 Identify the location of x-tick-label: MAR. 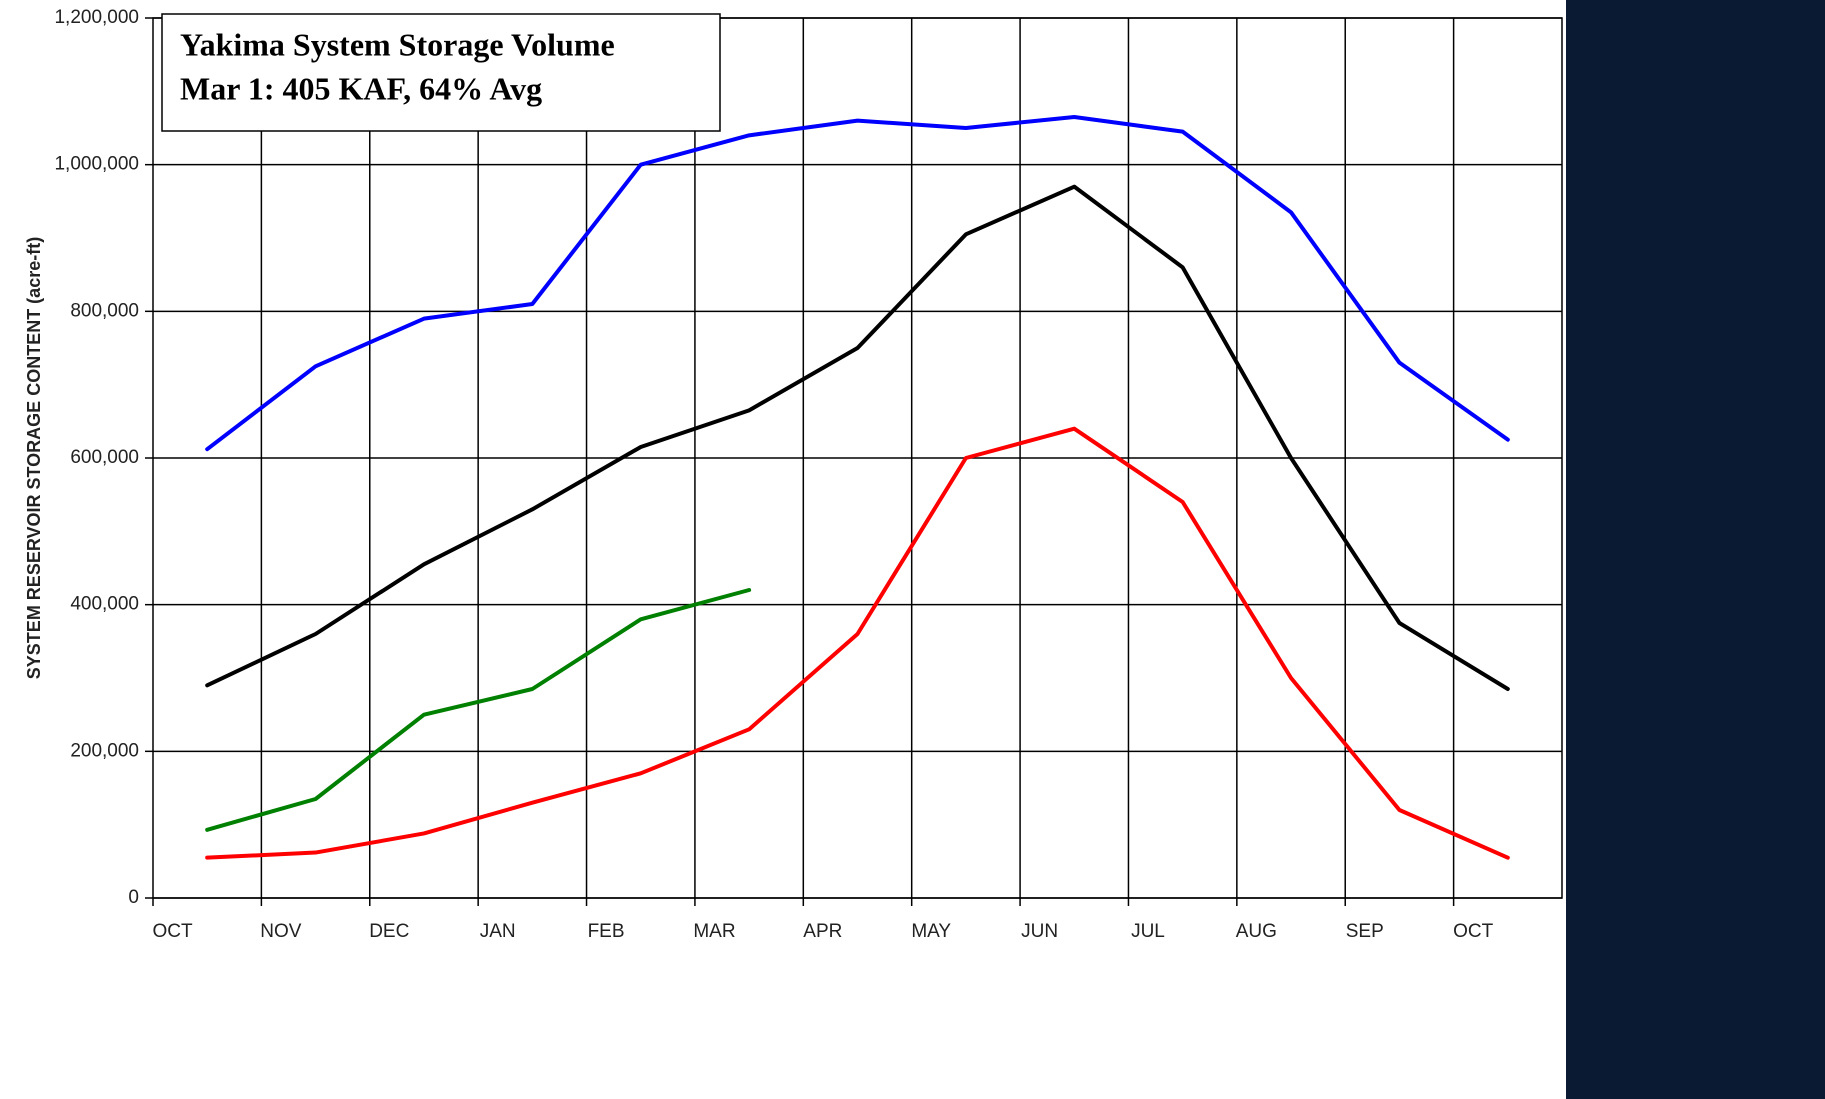
(714, 931).